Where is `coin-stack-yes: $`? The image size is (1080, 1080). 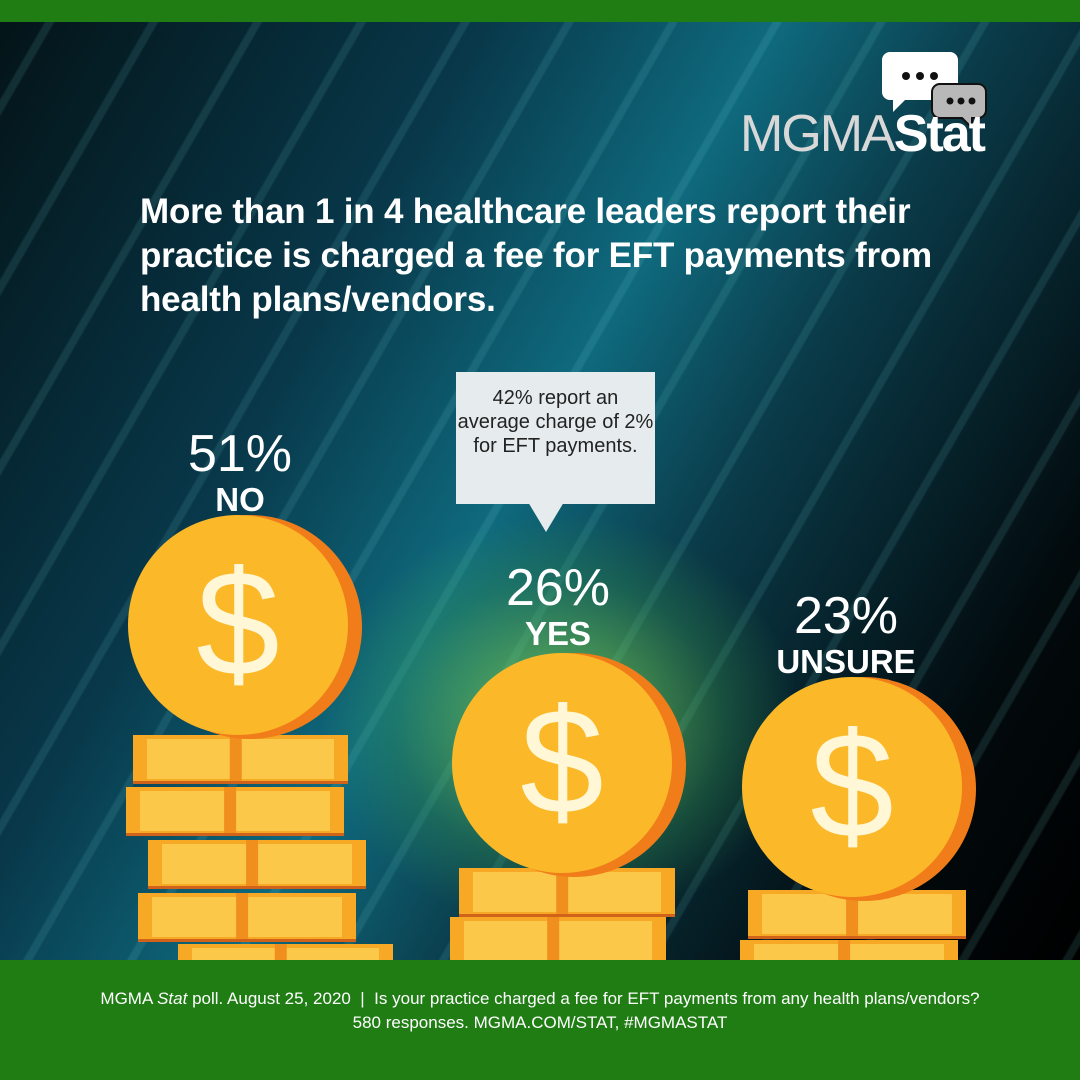 coin-stack-yes: $ is located at coordinates (568, 806).